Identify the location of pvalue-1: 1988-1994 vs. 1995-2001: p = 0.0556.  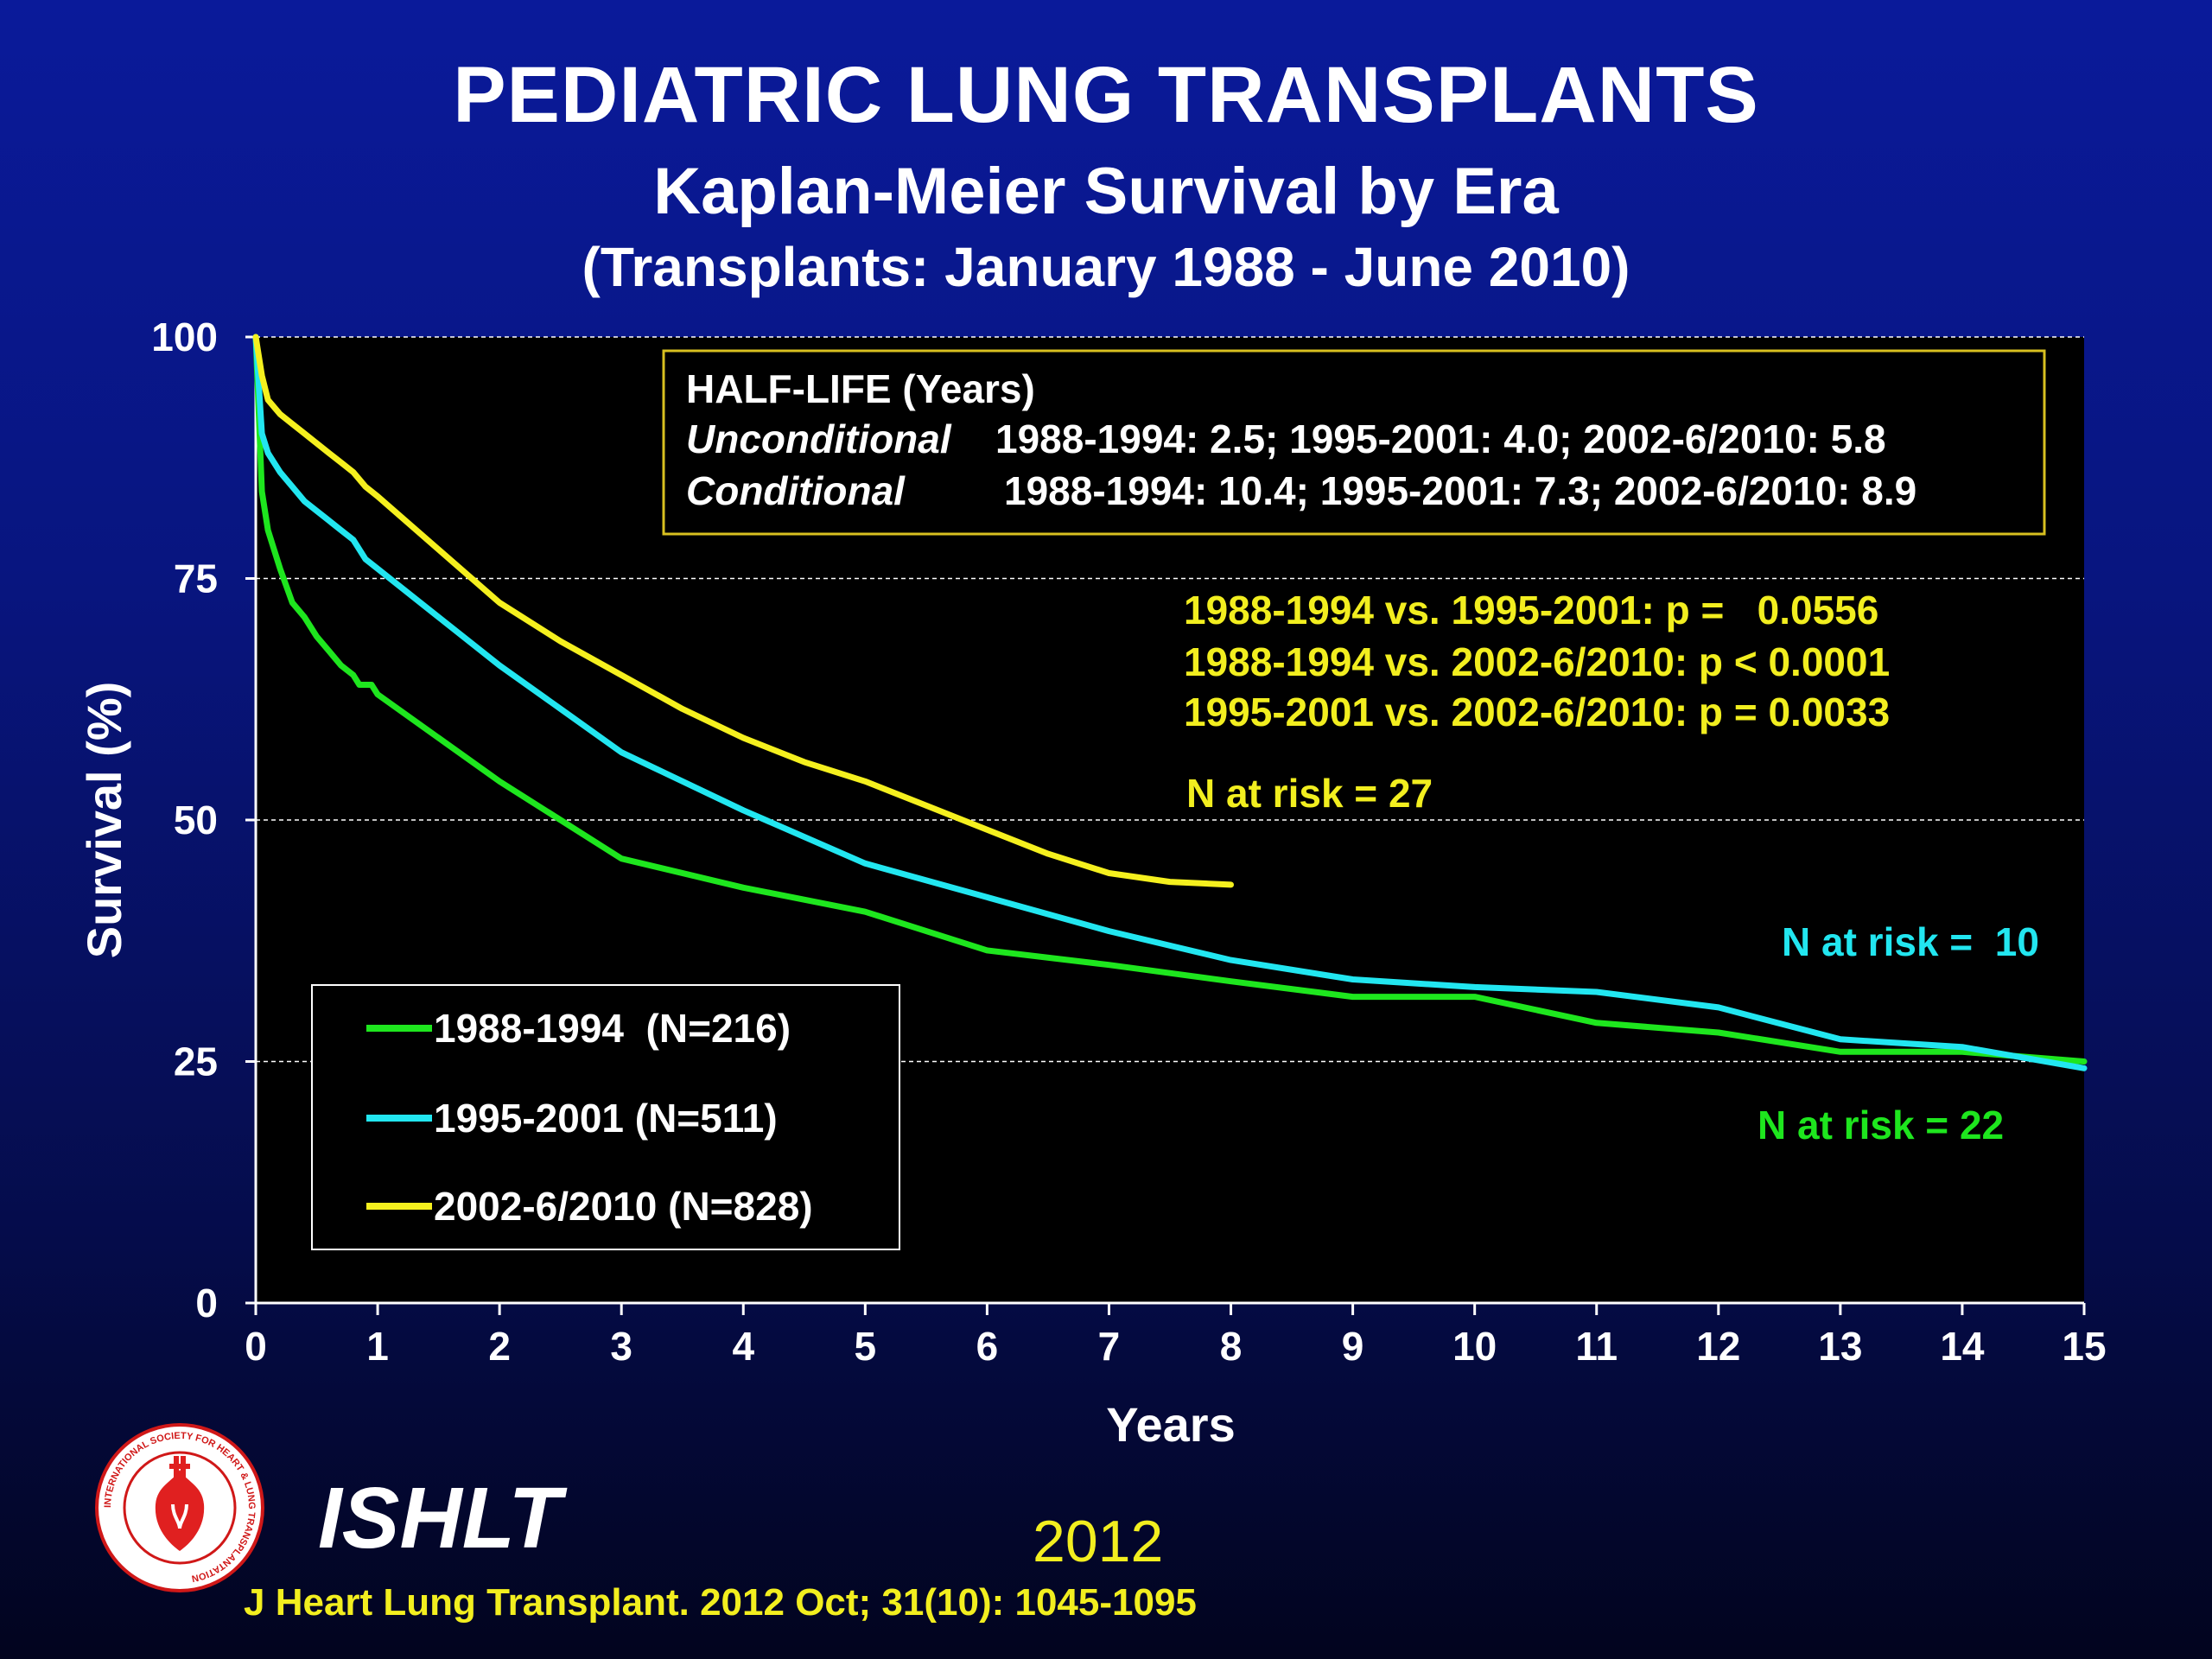
(1531, 610).